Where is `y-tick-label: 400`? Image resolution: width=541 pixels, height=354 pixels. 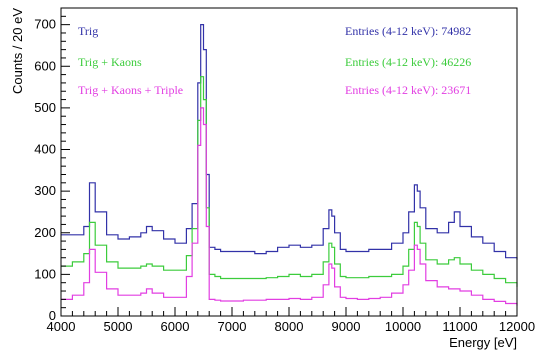 y-tick-label: 400 is located at coordinates (45, 149).